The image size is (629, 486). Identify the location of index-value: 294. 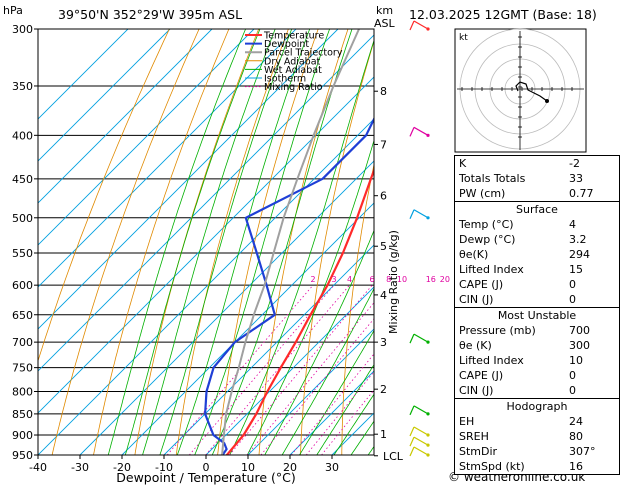
(579, 254).